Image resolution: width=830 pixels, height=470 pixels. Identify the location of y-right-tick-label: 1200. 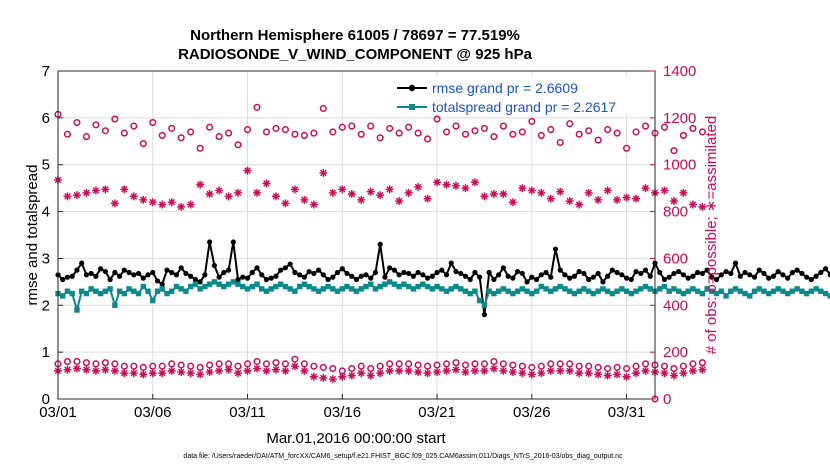
(679, 118).